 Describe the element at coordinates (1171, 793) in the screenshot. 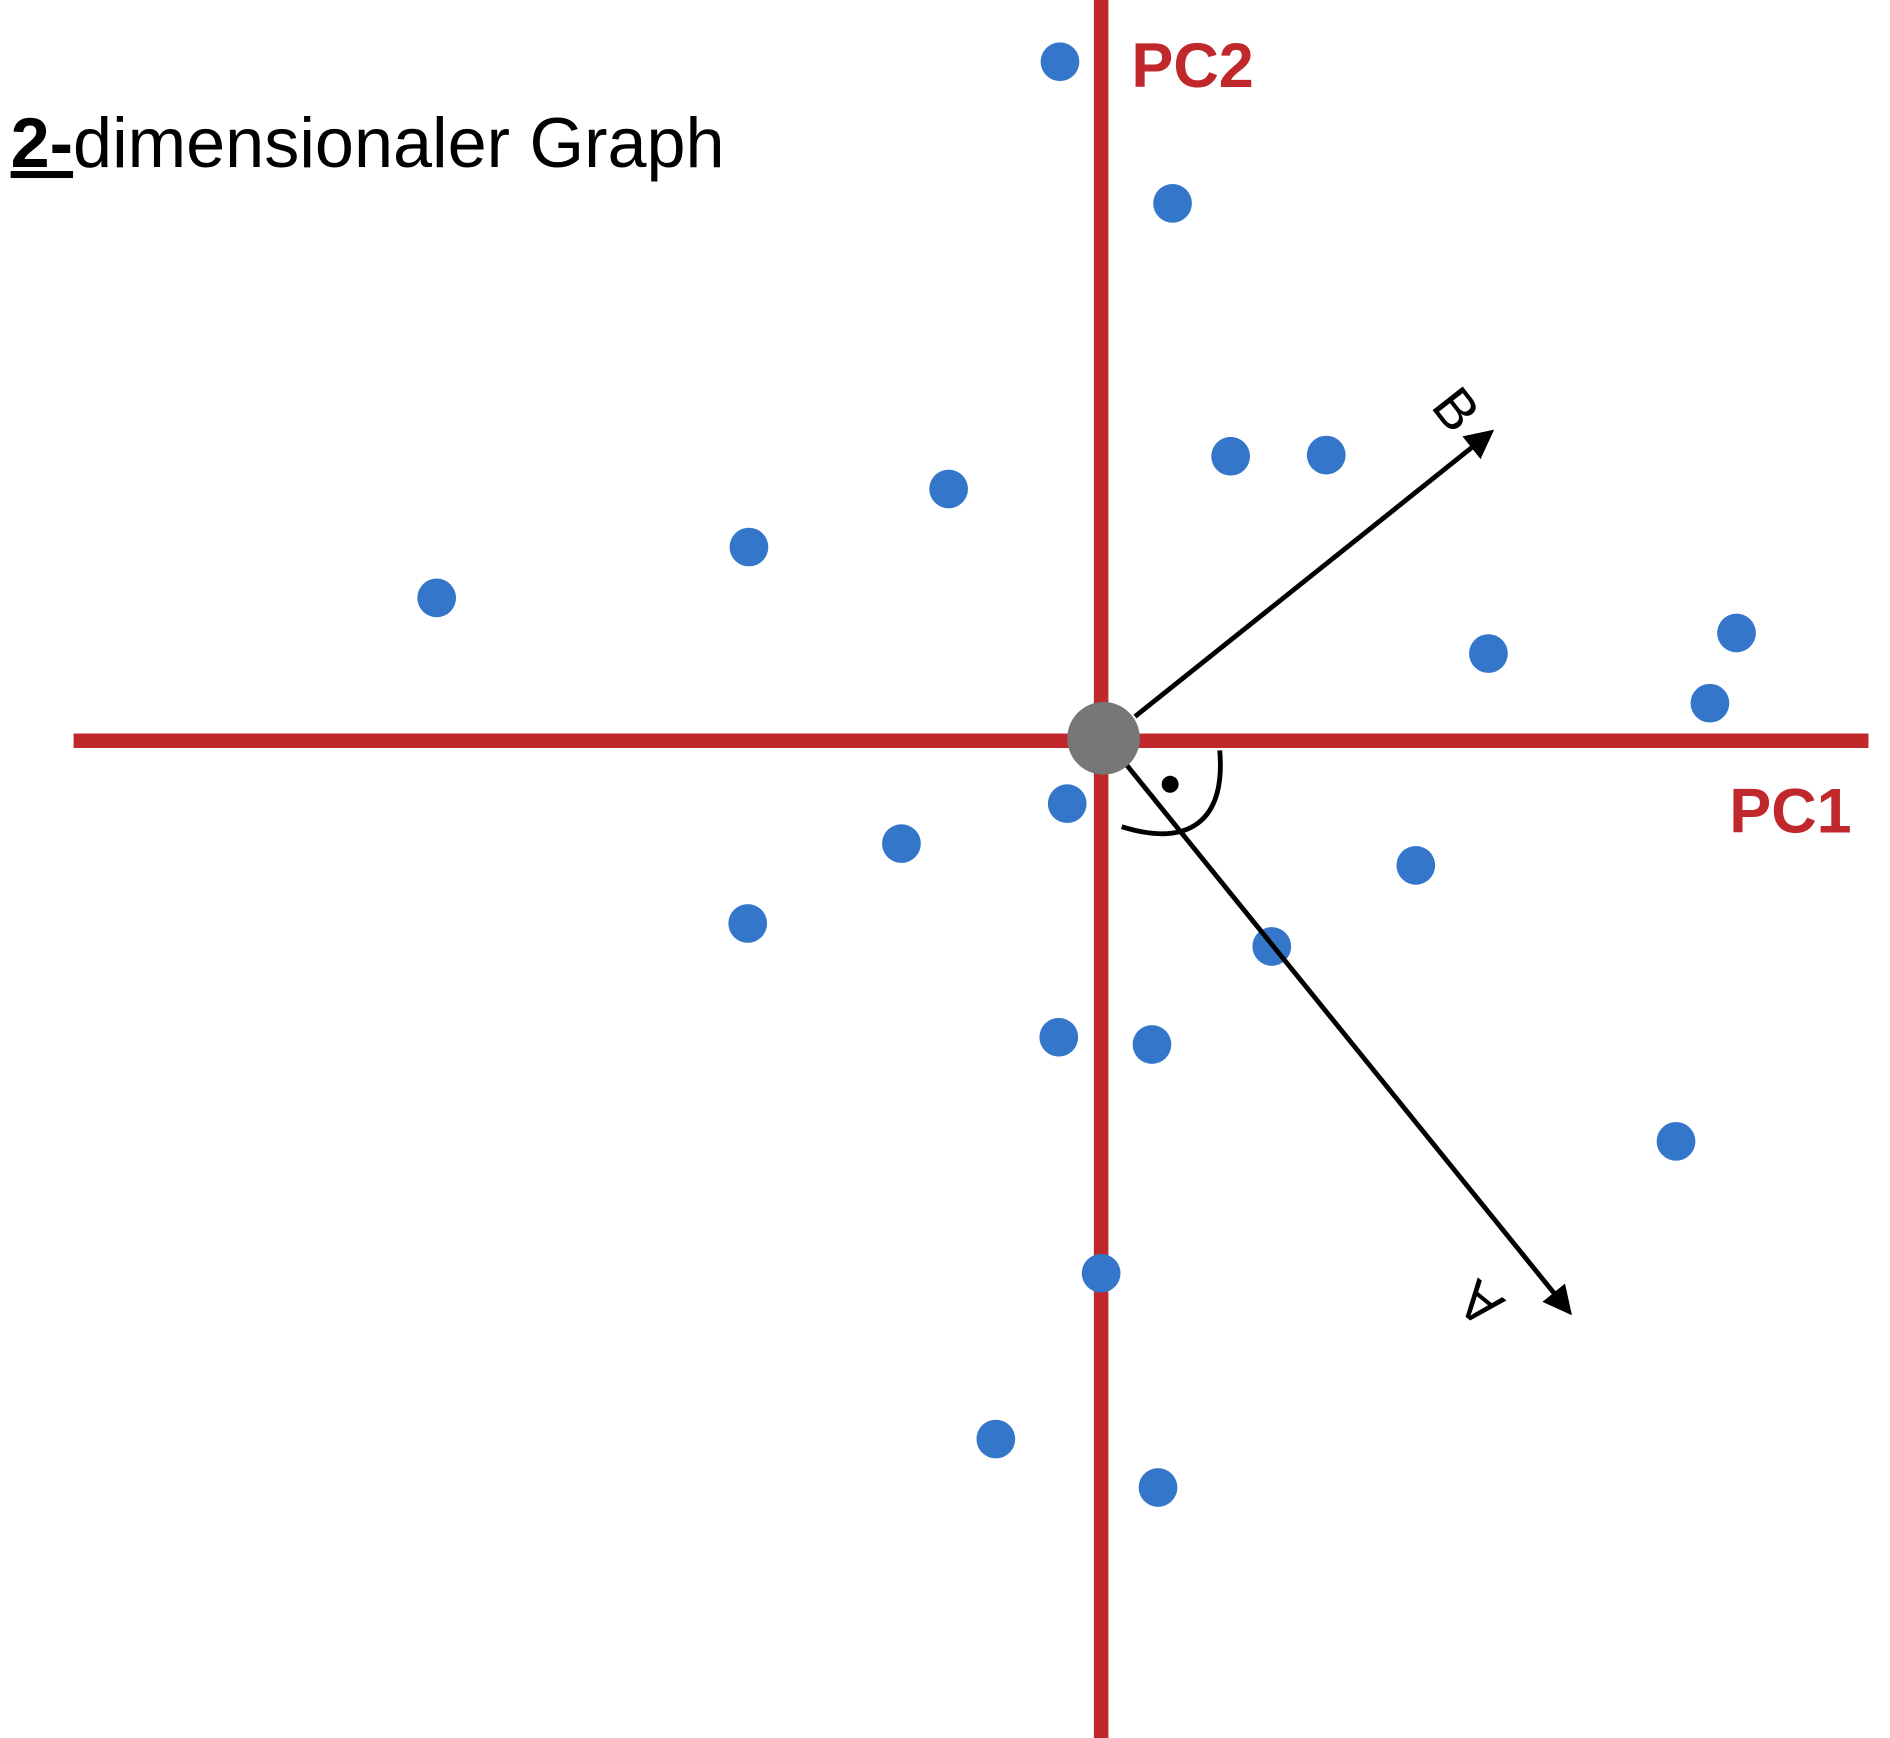

I see `right-angle-arc` at that location.